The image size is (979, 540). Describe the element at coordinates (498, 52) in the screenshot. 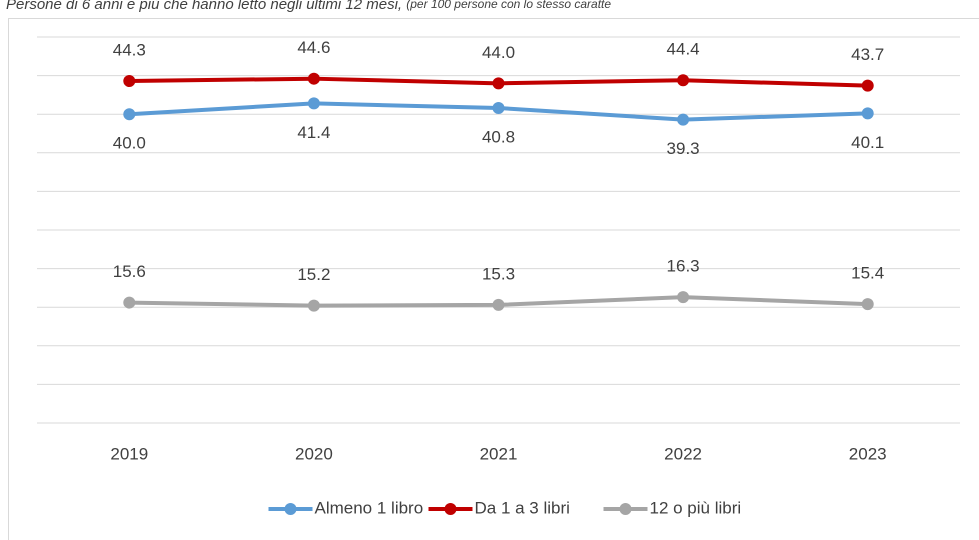

I see `data-label: 44.0` at that location.